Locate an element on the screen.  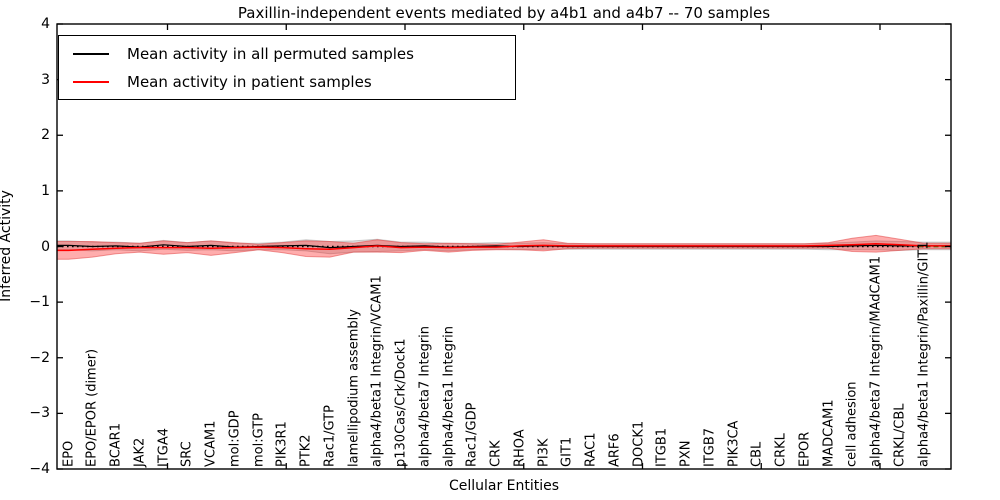
x-tick-label: lamellipodium assembly is located at coordinates (353, 388).